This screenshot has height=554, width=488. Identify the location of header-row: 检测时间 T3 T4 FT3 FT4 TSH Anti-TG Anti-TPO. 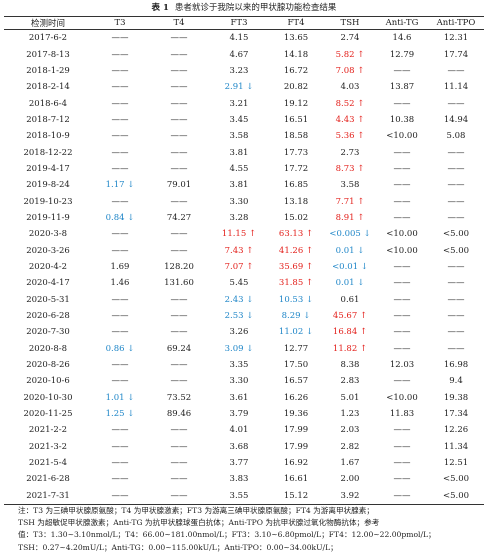
(244, 23).